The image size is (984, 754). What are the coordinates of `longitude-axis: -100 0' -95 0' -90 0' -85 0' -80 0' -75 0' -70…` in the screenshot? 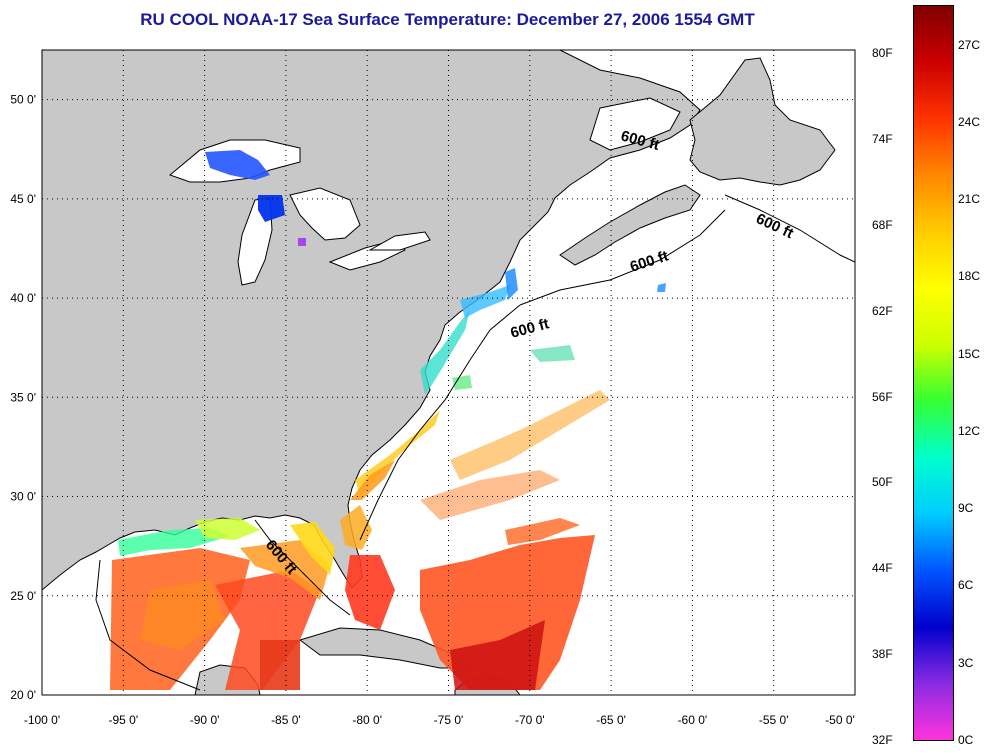 It's located at (439, 720).